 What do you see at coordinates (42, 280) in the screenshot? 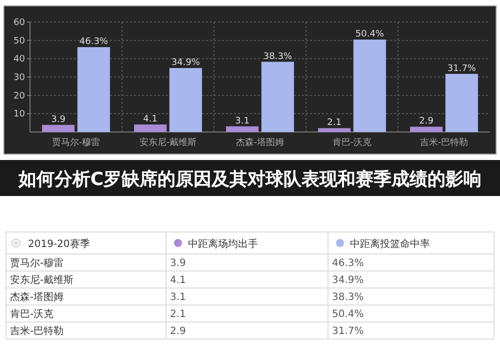
I see `category-label: 安东尼-戴维斯` at bounding box center [42, 280].